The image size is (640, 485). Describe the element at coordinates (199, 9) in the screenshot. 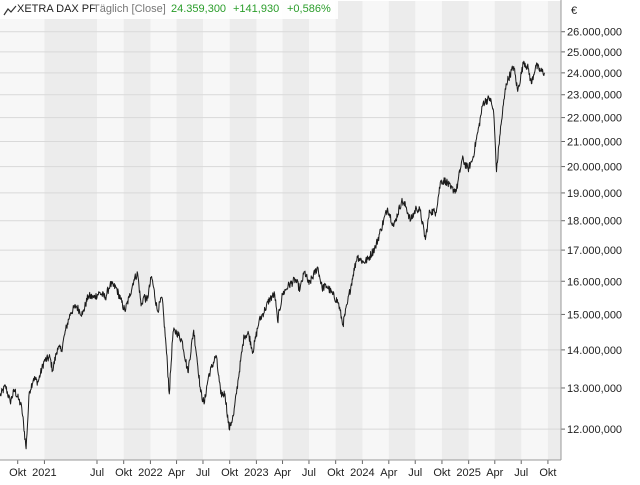

I see `last-price: 24.359,300` at that location.